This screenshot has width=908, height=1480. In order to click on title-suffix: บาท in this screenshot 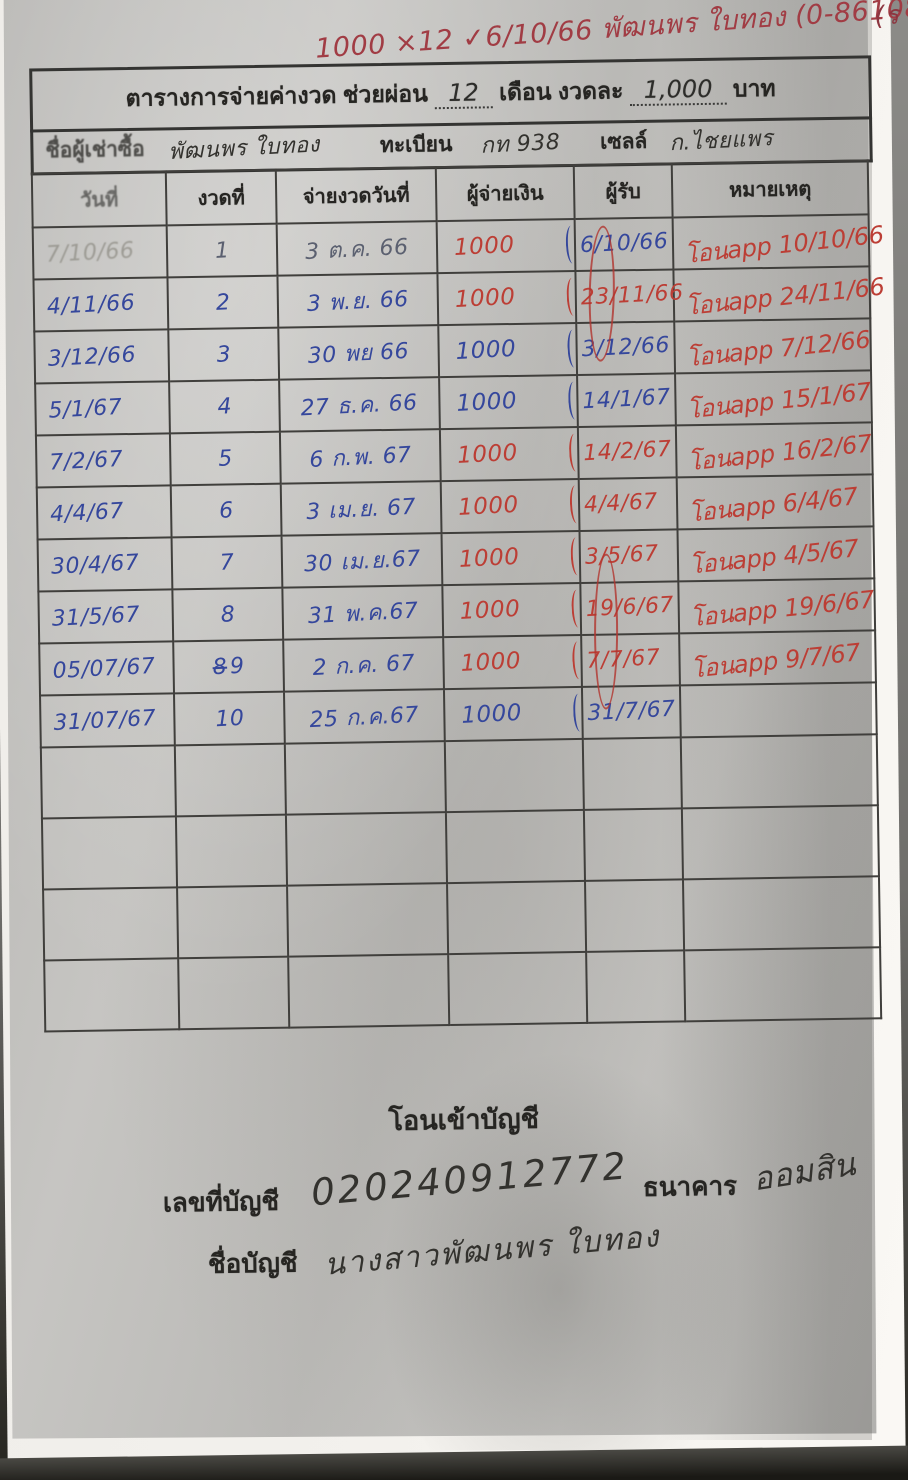, I will do `click(754, 88)`.